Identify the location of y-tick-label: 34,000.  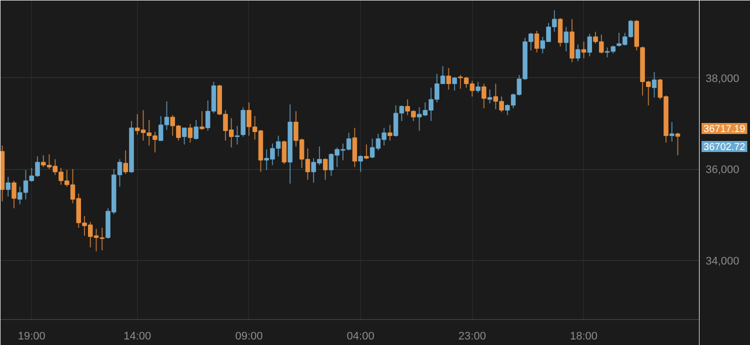
(723, 261).